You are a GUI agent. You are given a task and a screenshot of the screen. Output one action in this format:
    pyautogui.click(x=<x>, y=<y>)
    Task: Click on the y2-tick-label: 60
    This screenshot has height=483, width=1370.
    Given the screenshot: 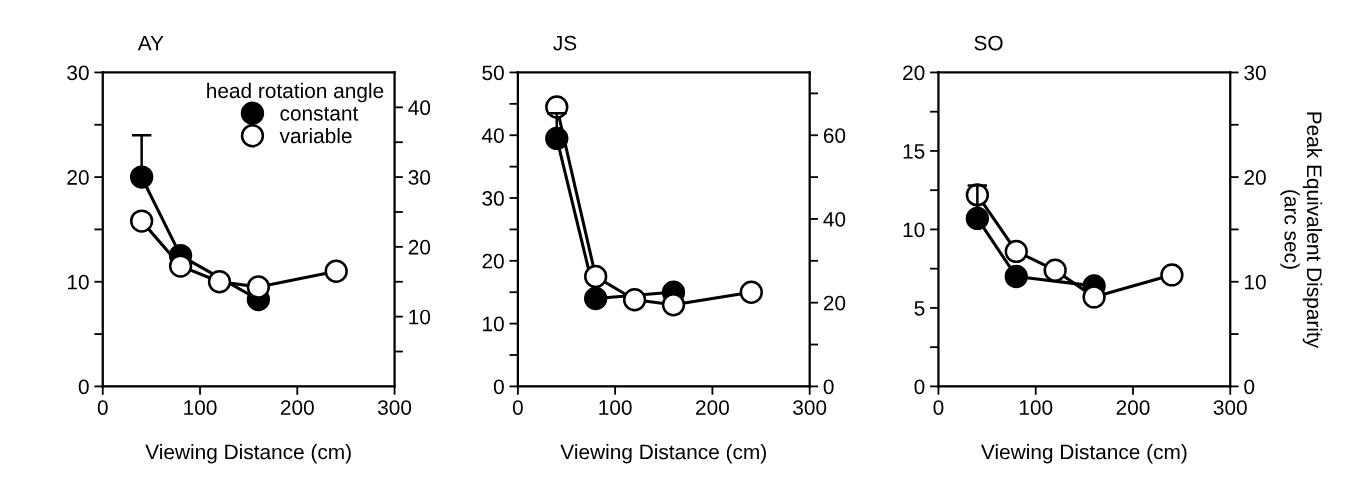 What is the action you would take?
    pyautogui.click(x=834, y=135)
    